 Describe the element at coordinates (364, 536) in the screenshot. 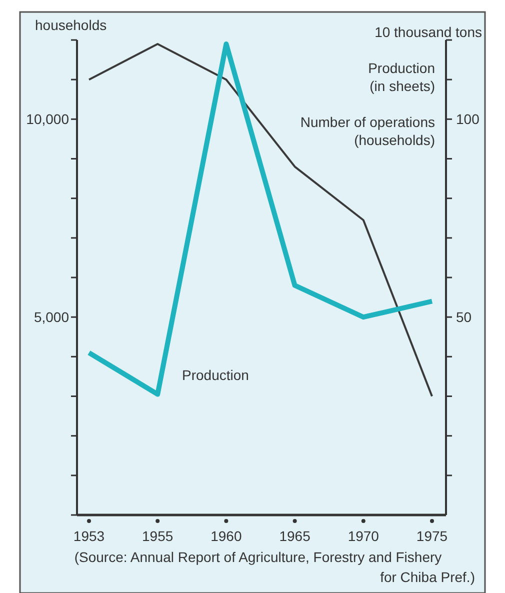

I see `x-tick-label: 1970` at that location.